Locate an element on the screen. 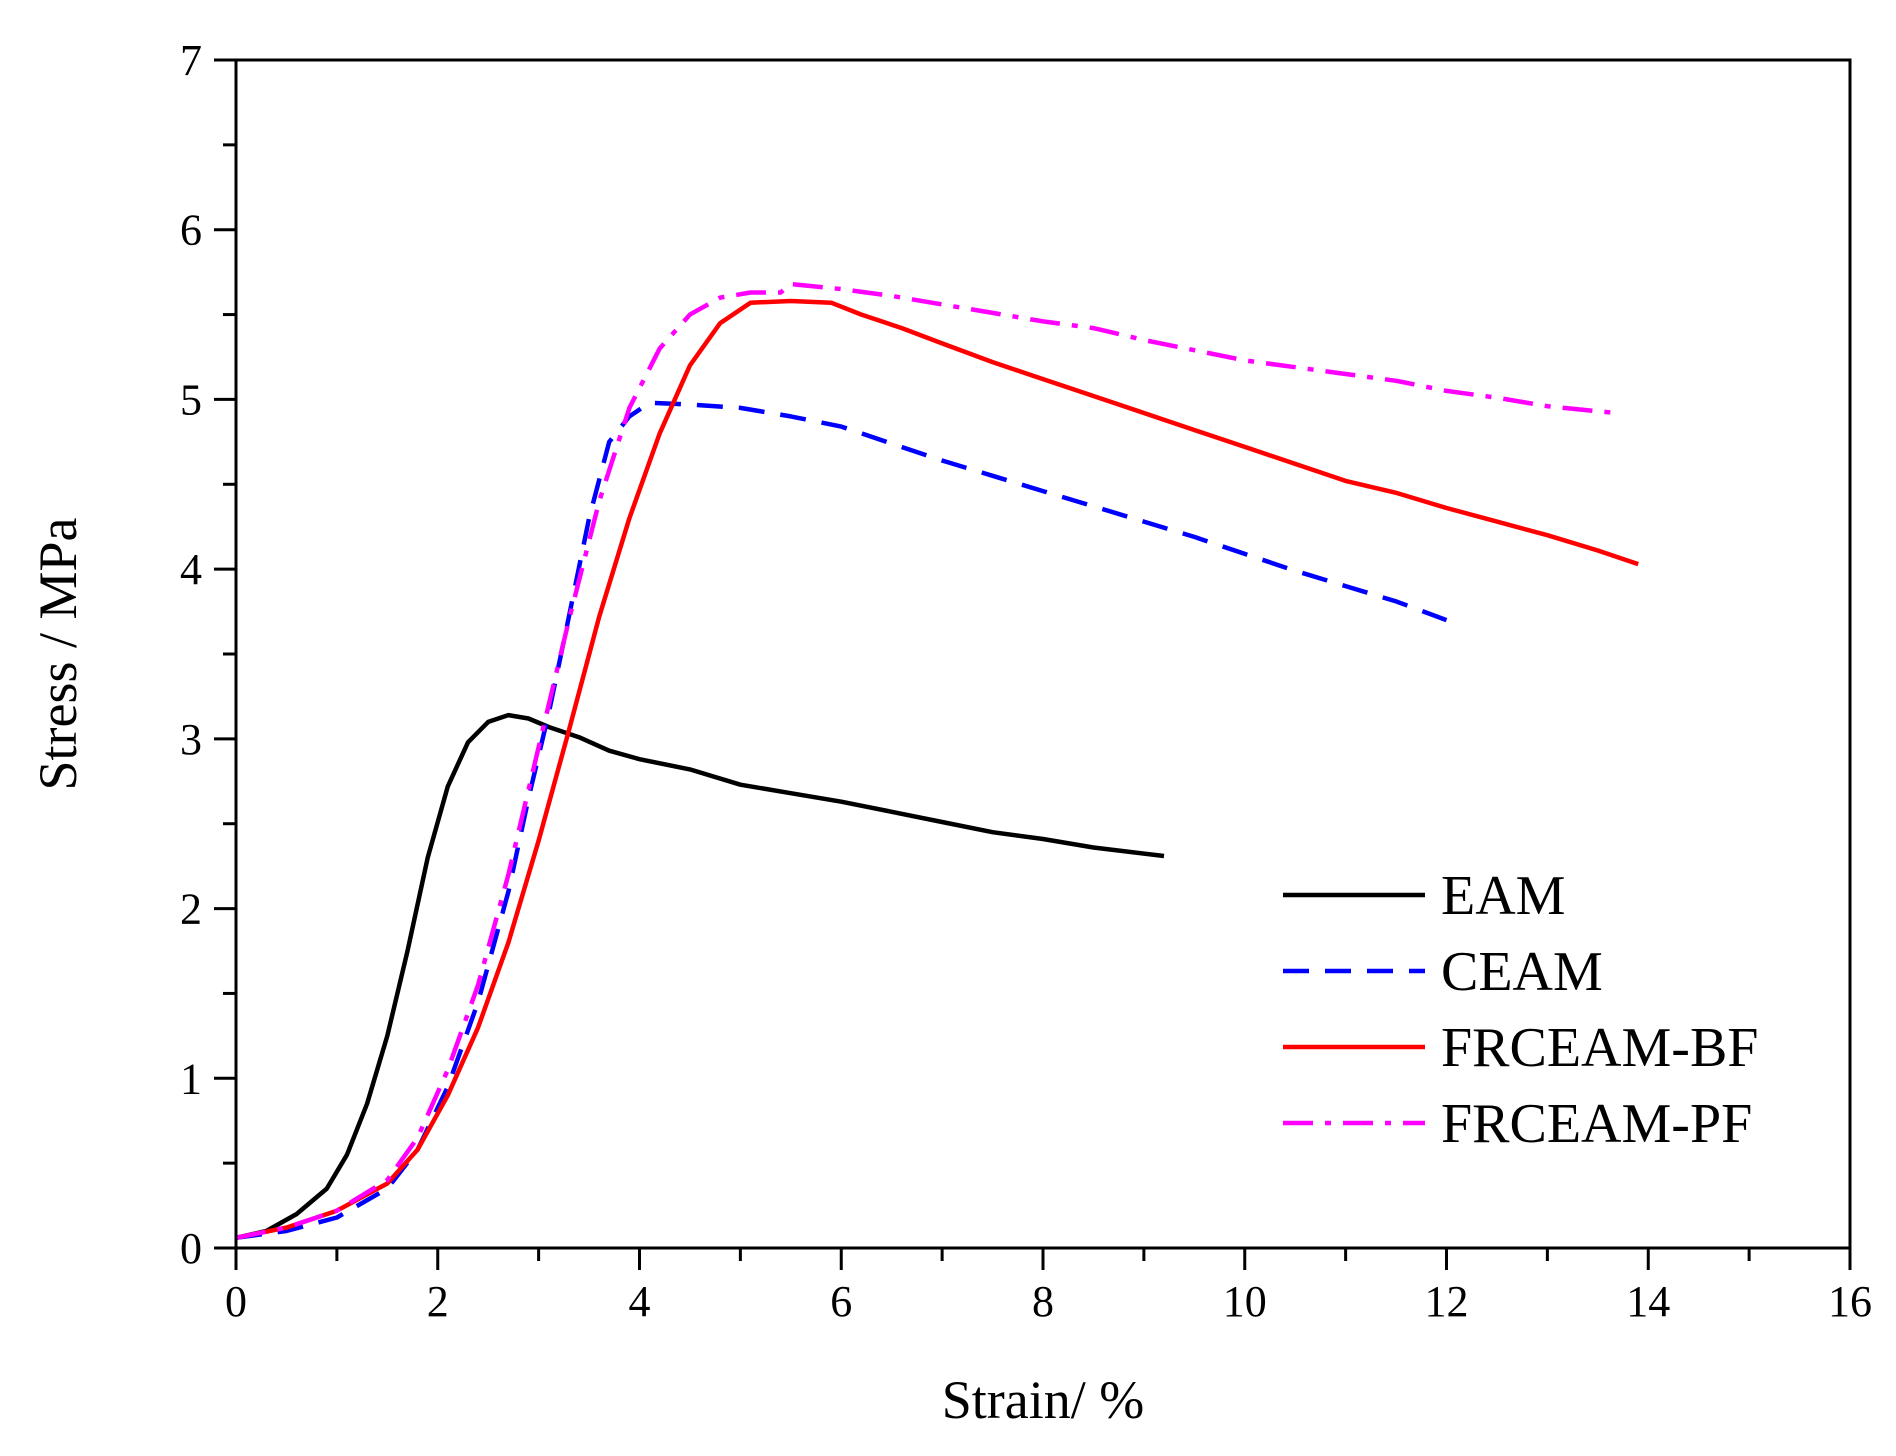 The image size is (1896, 1456). x-tick-label: 16 is located at coordinates (1850, 1301).